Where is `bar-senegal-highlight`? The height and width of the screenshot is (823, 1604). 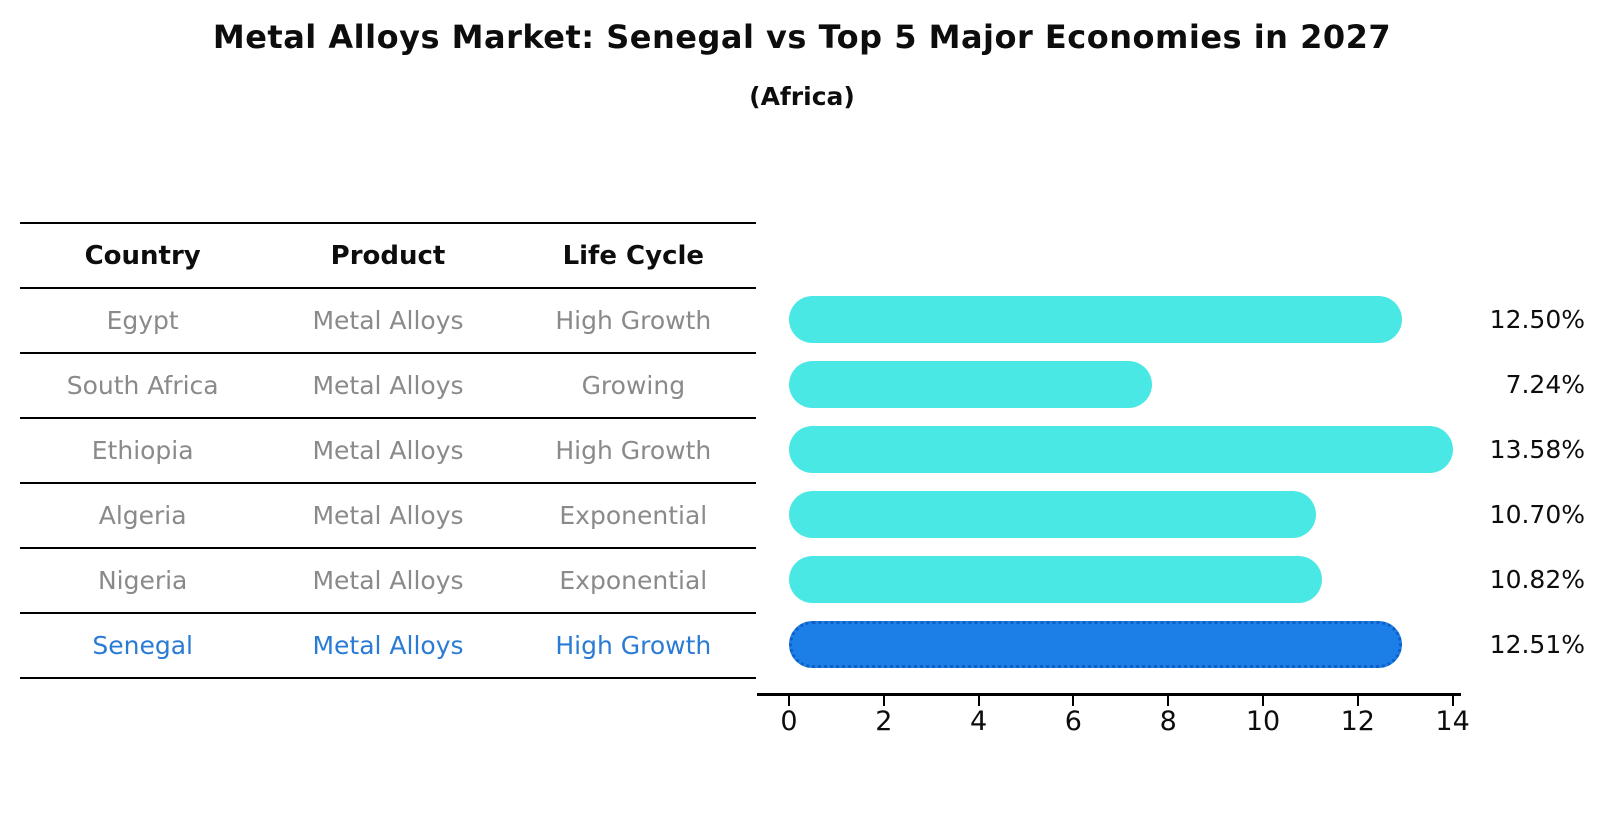 bar-senegal-highlight is located at coordinates (1095, 644).